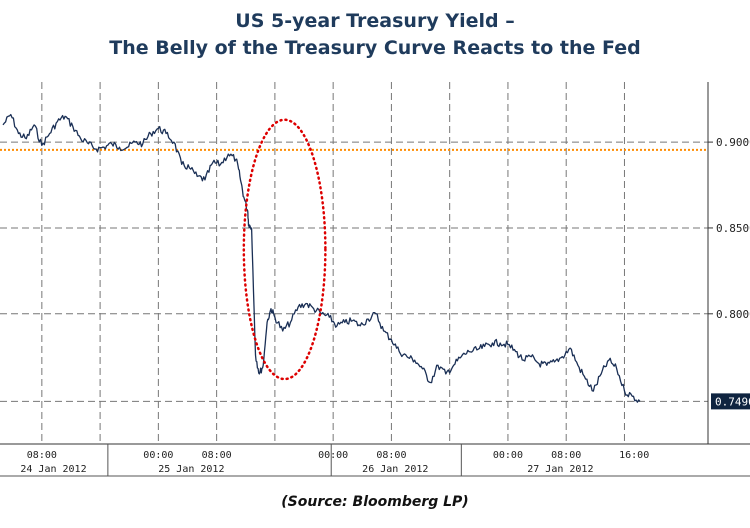 This screenshot has height=528, width=750. Describe the element at coordinates (158, 455) in the screenshot. I see `x-tick-label-1: 00:00` at that location.